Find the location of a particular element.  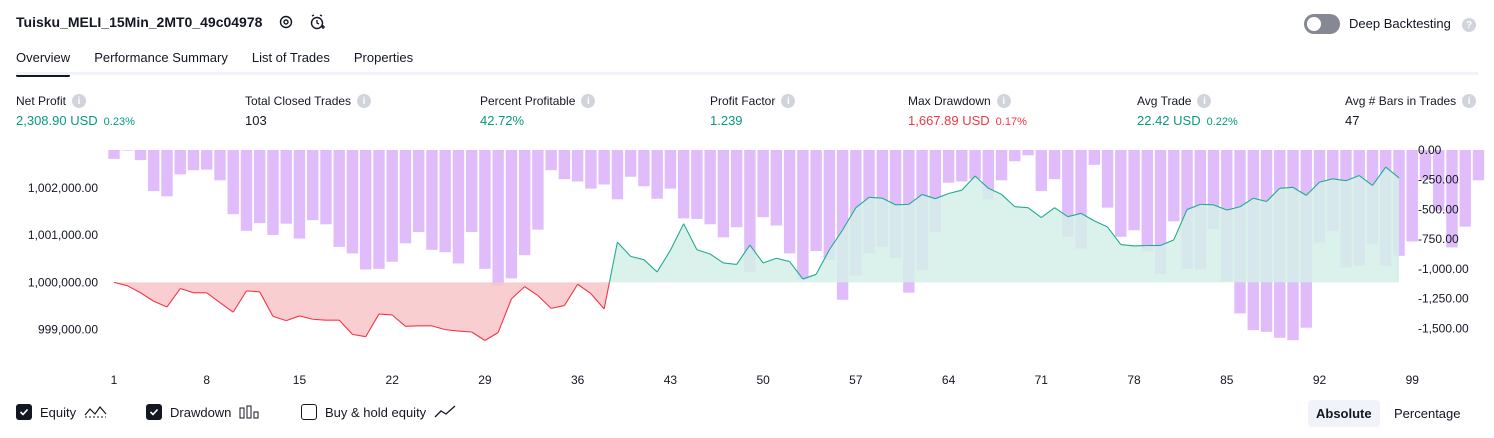

avg-trade-value: 22.42 USD 0.22% is located at coordinates (1187, 120).